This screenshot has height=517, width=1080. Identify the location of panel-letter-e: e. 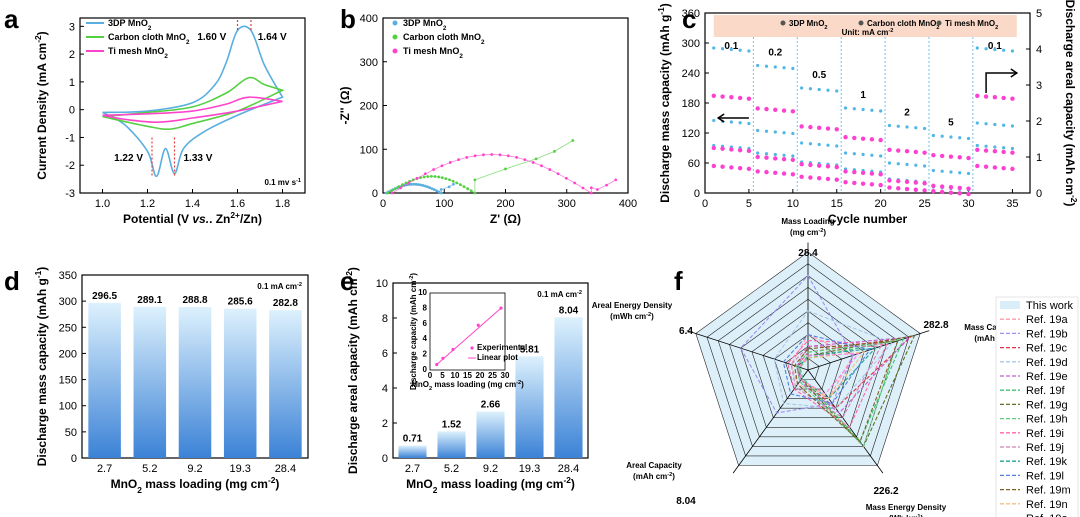
(347, 281).